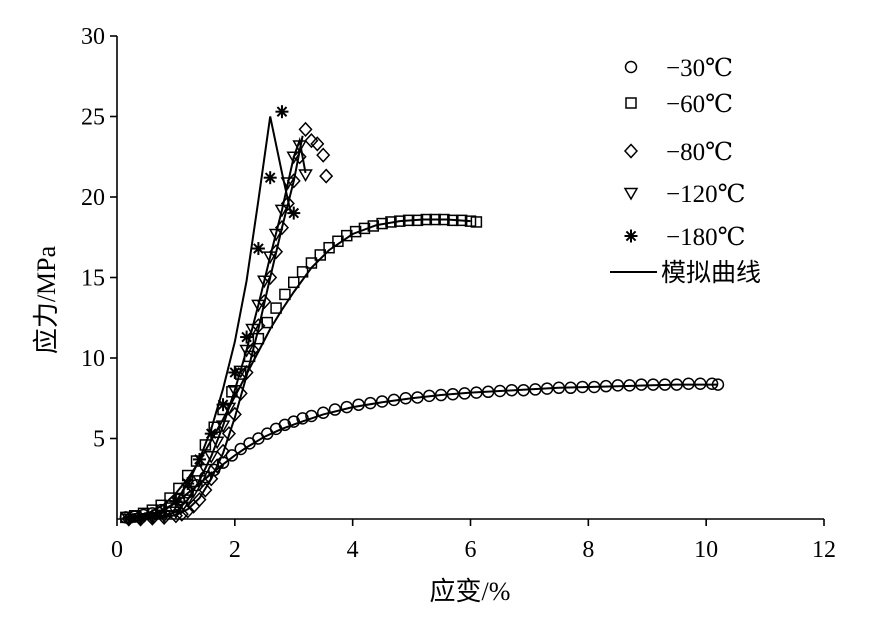 This screenshot has height=629, width=881. What do you see at coordinates (93, 279) in the screenshot?
I see `y-tick-label: 15` at bounding box center [93, 279].